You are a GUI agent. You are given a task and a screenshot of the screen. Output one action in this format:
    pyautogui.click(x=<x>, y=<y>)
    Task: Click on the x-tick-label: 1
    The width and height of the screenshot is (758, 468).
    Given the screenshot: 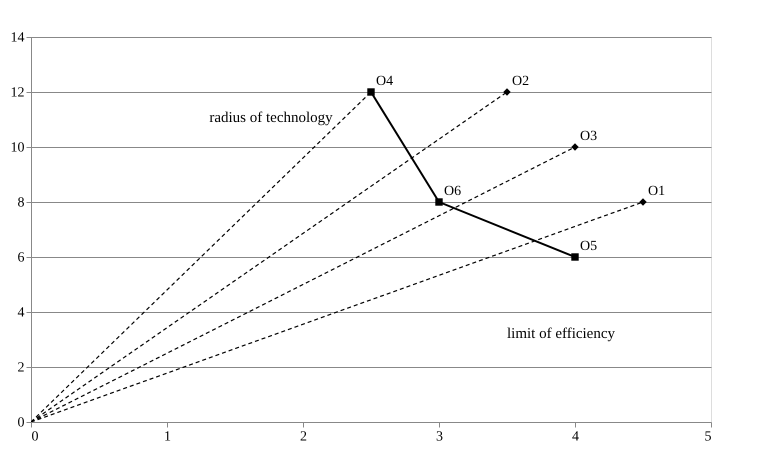 What is the action you would take?
    pyautogui.click(x=167, y=437)
    